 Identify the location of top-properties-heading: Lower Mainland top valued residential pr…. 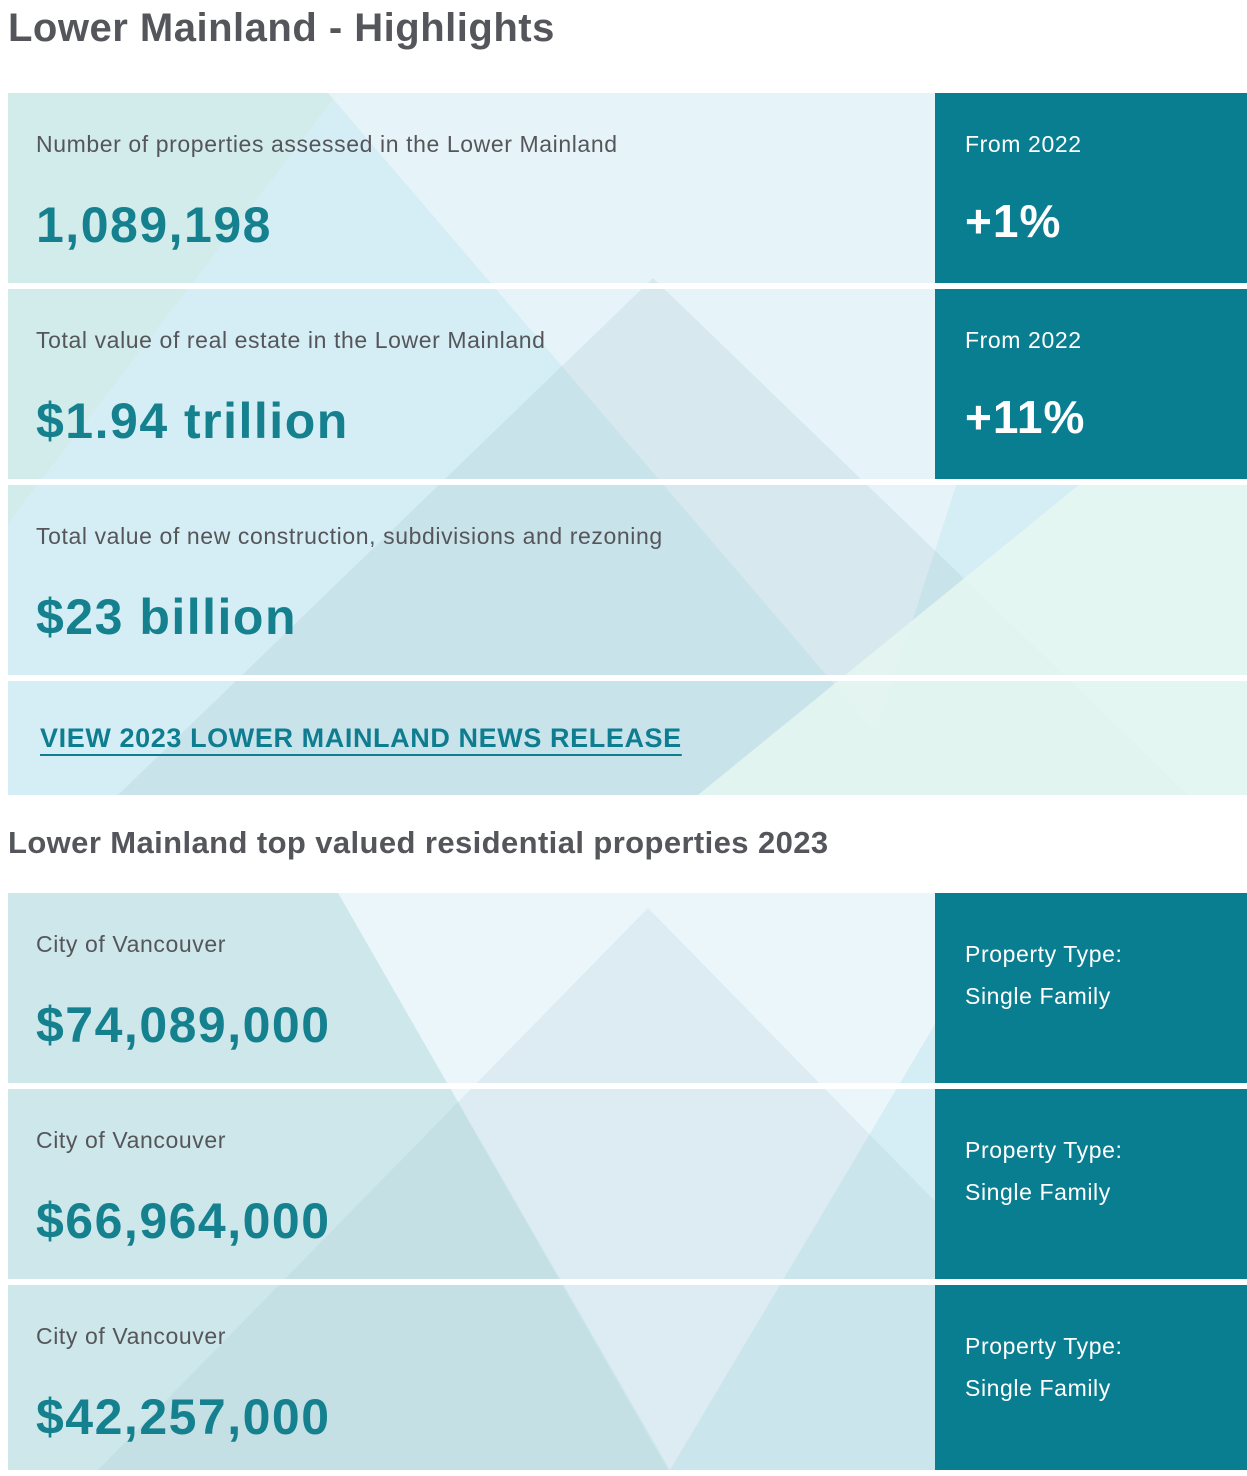
(418, 842).